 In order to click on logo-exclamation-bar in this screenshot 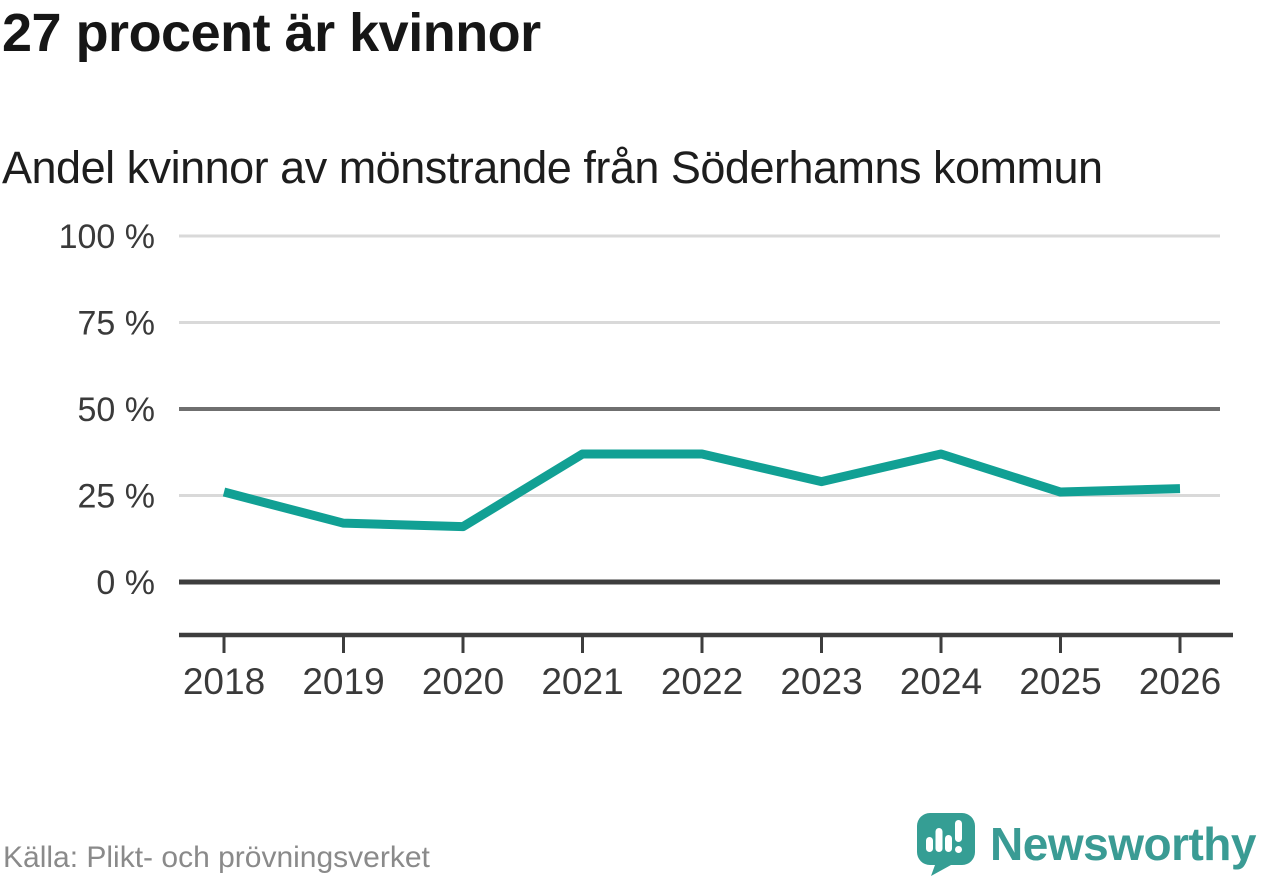, I will do `click(959, 831)`.